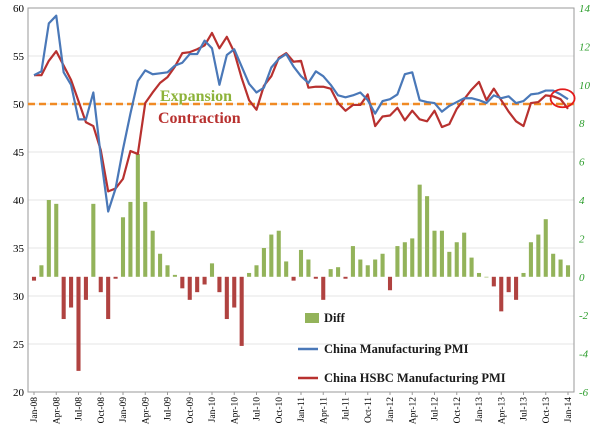 The image size is (604, 435). I want to click on left-y-tick-label: 45, so click(19, 153).